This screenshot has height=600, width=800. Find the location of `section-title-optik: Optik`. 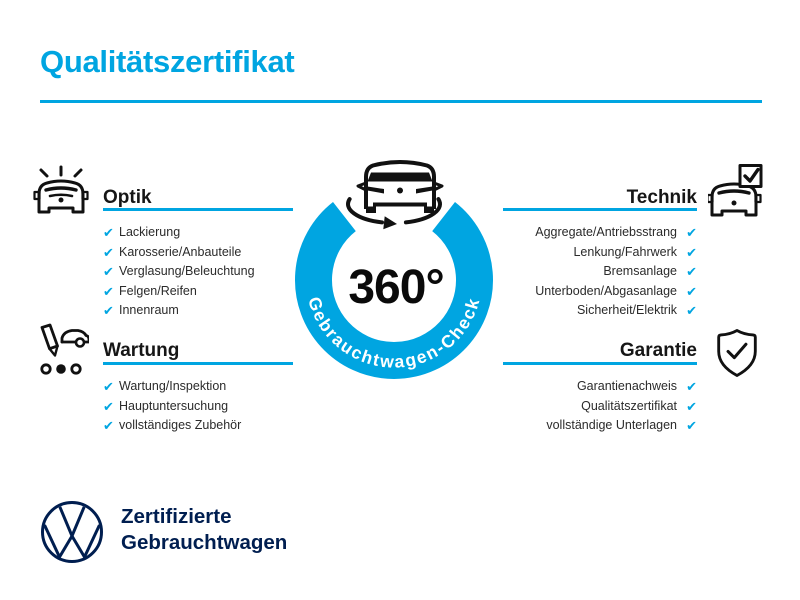

section-title-optik: Optik is located at coordinates (127, 197).